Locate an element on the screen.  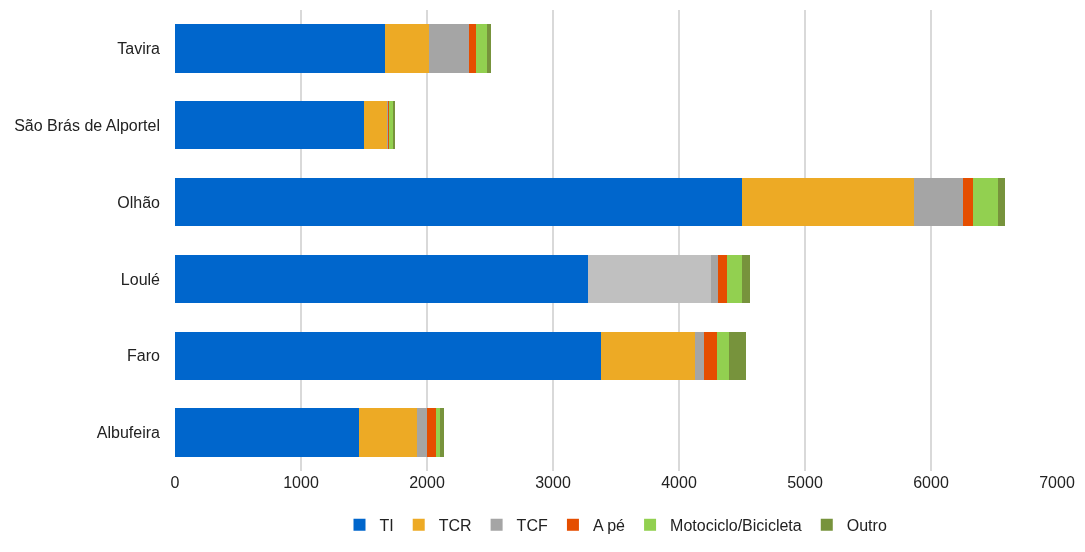
legend-label: TI is located at coordinates (386, 526).